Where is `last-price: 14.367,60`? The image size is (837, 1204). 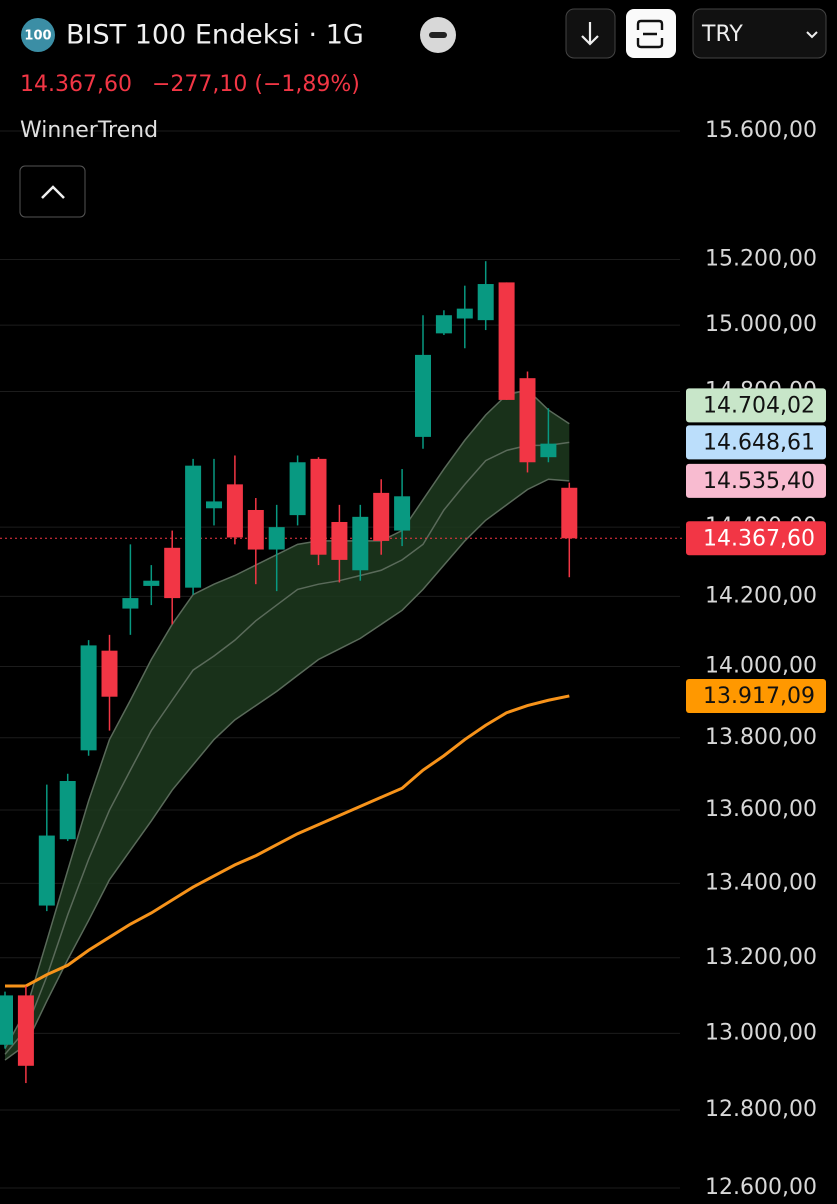
last-price: 14.367,60 is located at coordinates (76, 84).